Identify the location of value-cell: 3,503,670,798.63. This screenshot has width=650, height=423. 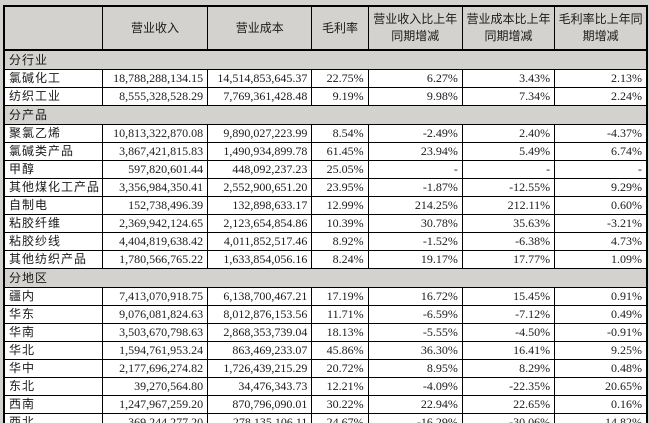
(155, 332).